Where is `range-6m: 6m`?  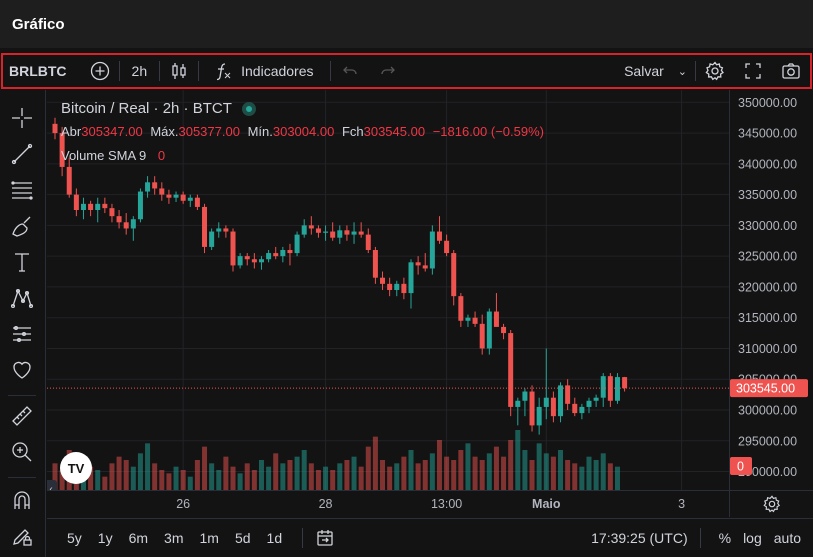 range-6m: 6m is located at coordinates (138, 538).